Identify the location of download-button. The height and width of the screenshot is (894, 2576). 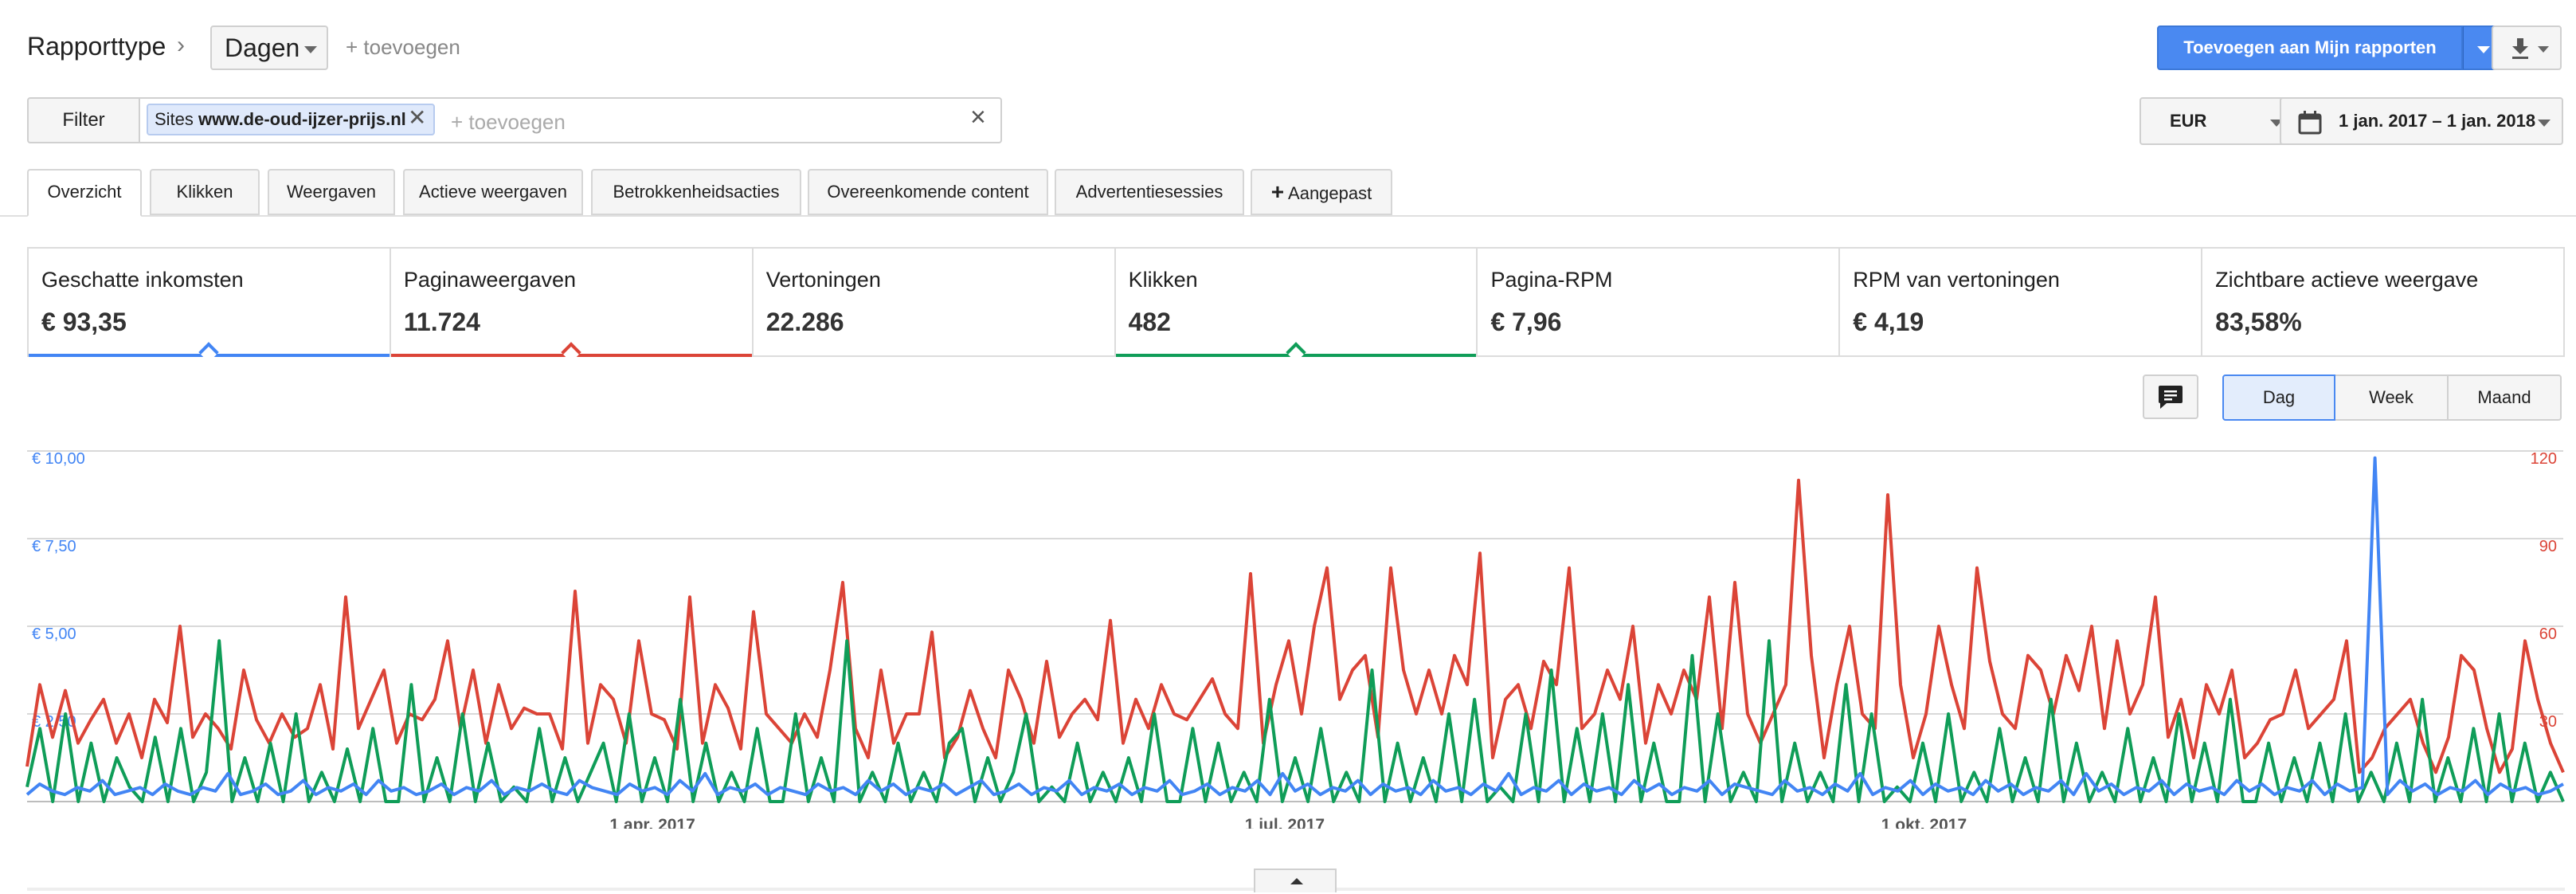
(2527, 47).